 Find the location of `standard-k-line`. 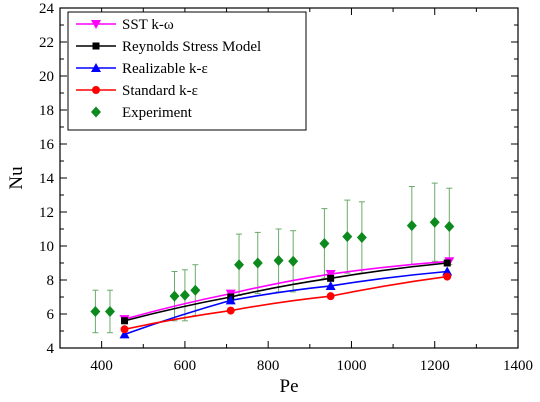

standard-k-line is located at coordinates (286, 303).